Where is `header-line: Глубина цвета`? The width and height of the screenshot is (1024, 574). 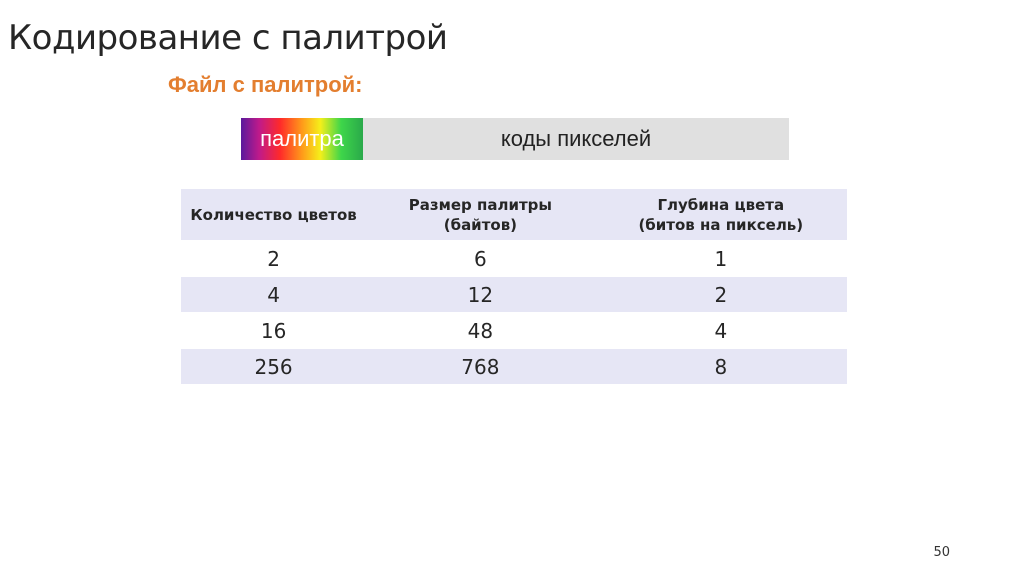
header-line: Глубина цвета is located at coordinates (721, 204).